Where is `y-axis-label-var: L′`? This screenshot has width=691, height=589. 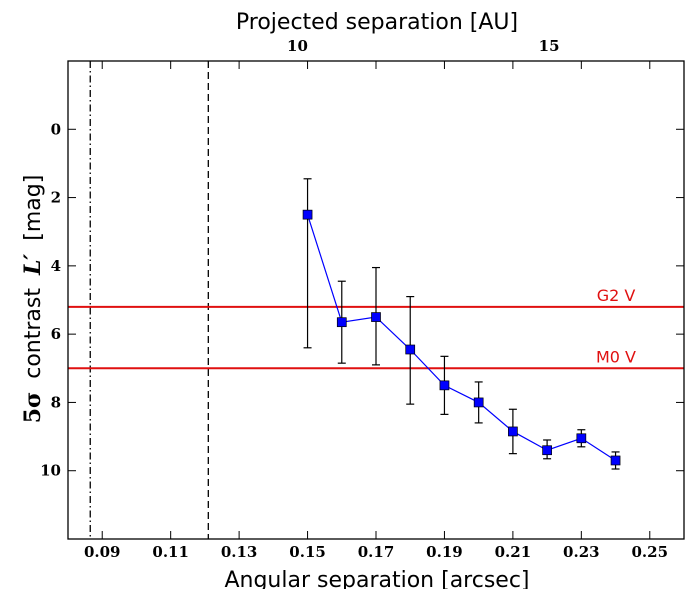 y-axis-label-var: L′ is located at coordinates (33, 265).